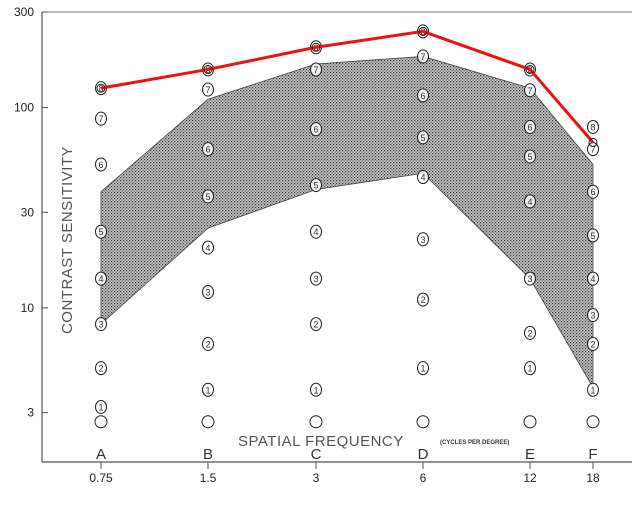 The image size is (632, 505). Describe the element at coordinates (24, 108) in the screenshot. I see `y-tick-label: 100` at that location.